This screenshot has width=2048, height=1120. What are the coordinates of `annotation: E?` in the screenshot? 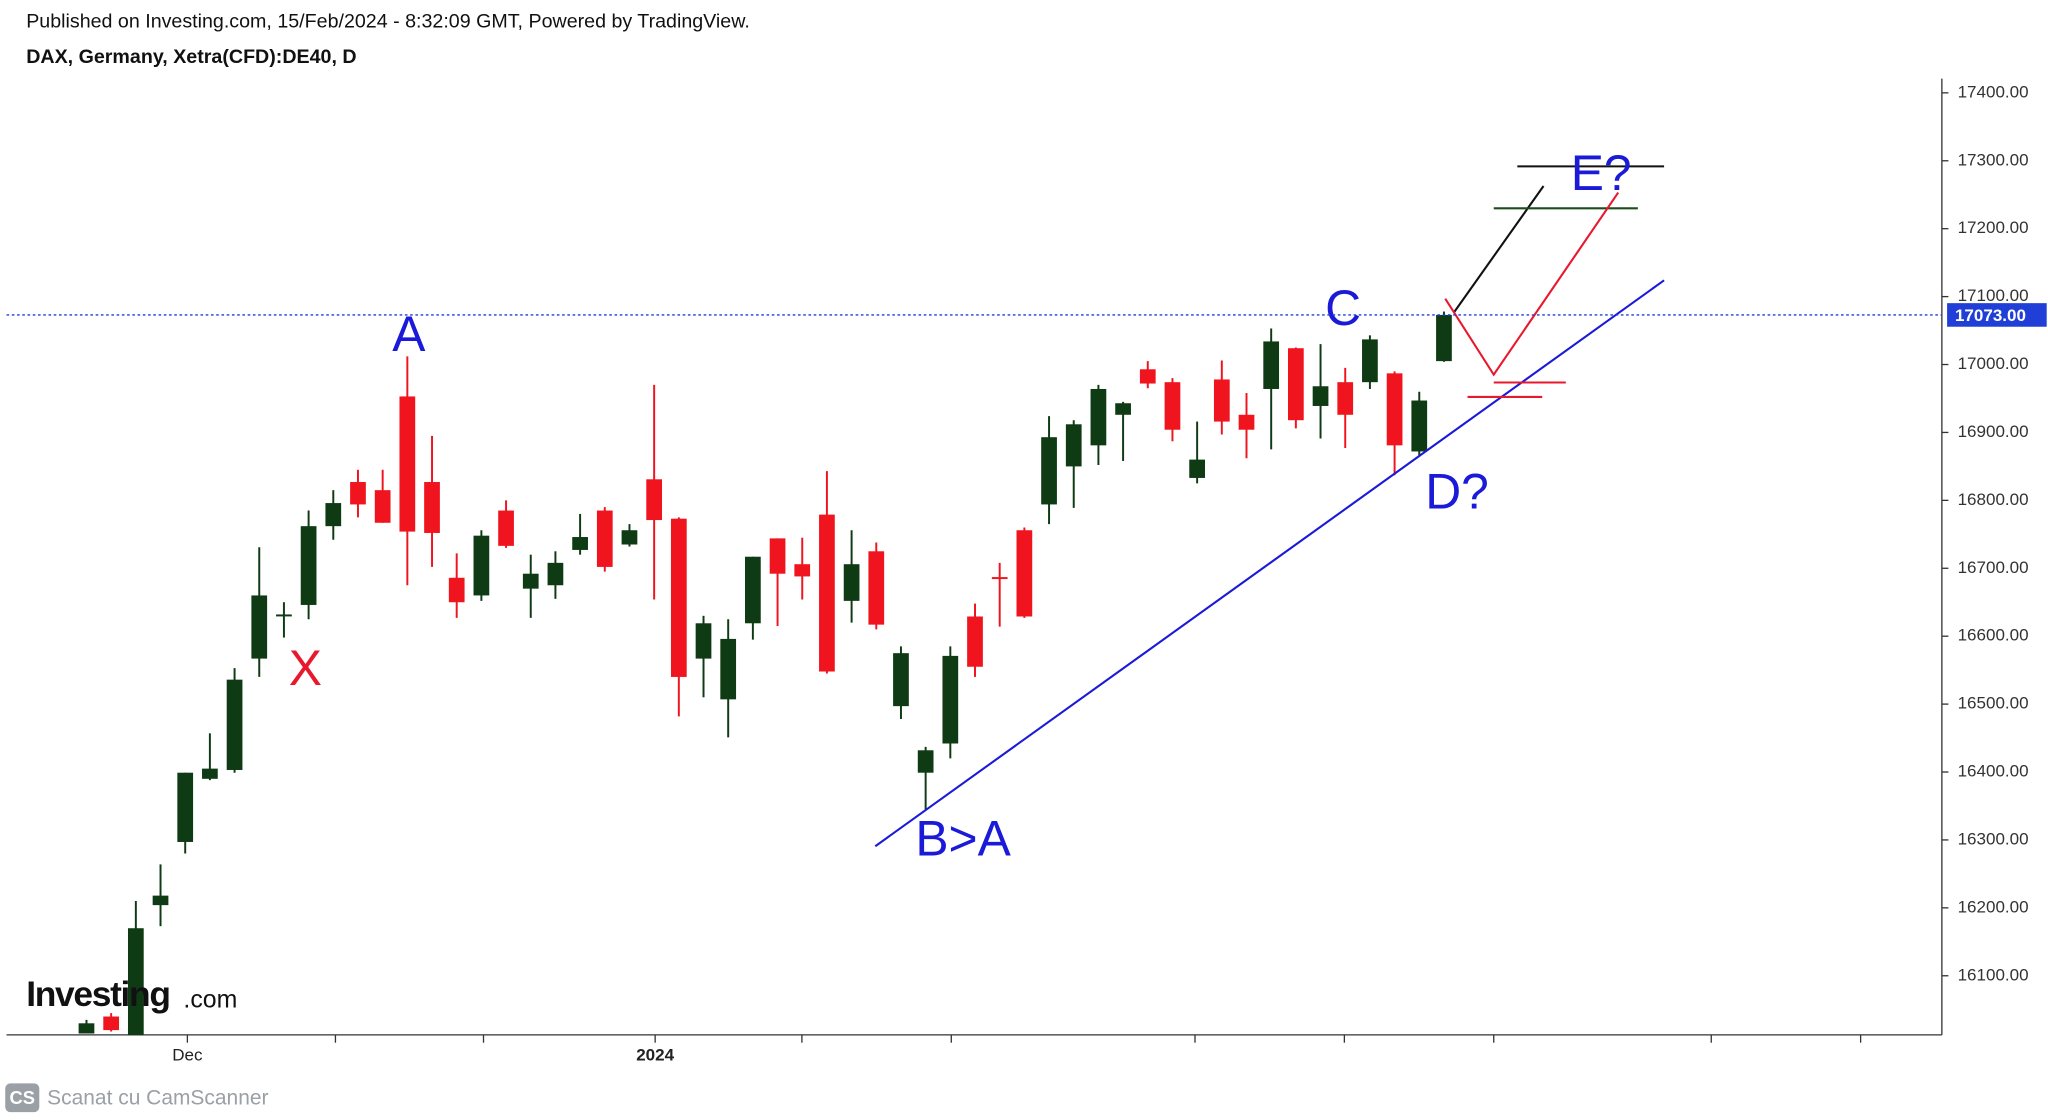 It's located at (1601, 173).